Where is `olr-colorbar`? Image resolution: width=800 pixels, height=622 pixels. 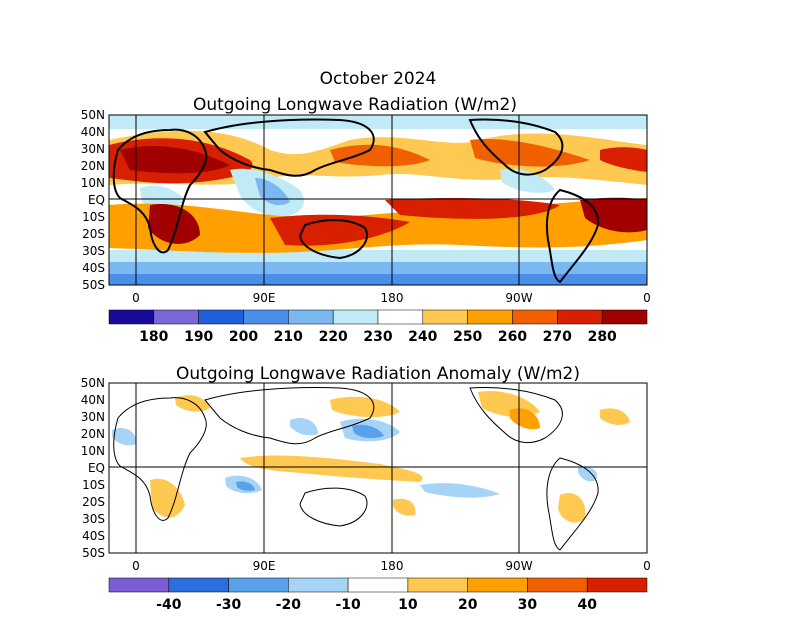
olr-colorbar is located at coordinates (378, 317).